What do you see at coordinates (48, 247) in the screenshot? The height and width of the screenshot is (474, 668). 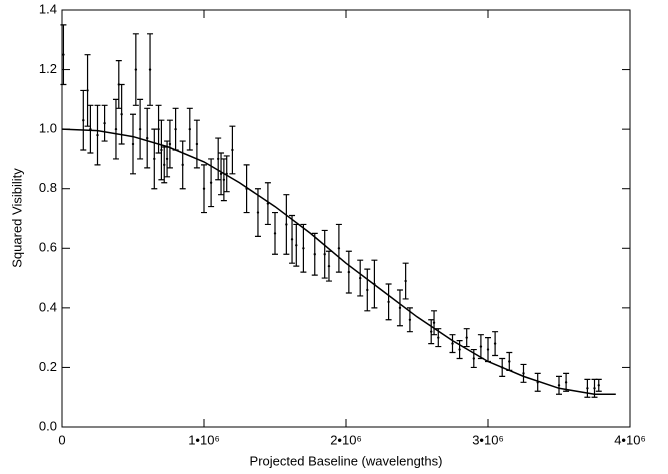 I see `y-tick-label: 0.6` at bounding box center [48, 247].